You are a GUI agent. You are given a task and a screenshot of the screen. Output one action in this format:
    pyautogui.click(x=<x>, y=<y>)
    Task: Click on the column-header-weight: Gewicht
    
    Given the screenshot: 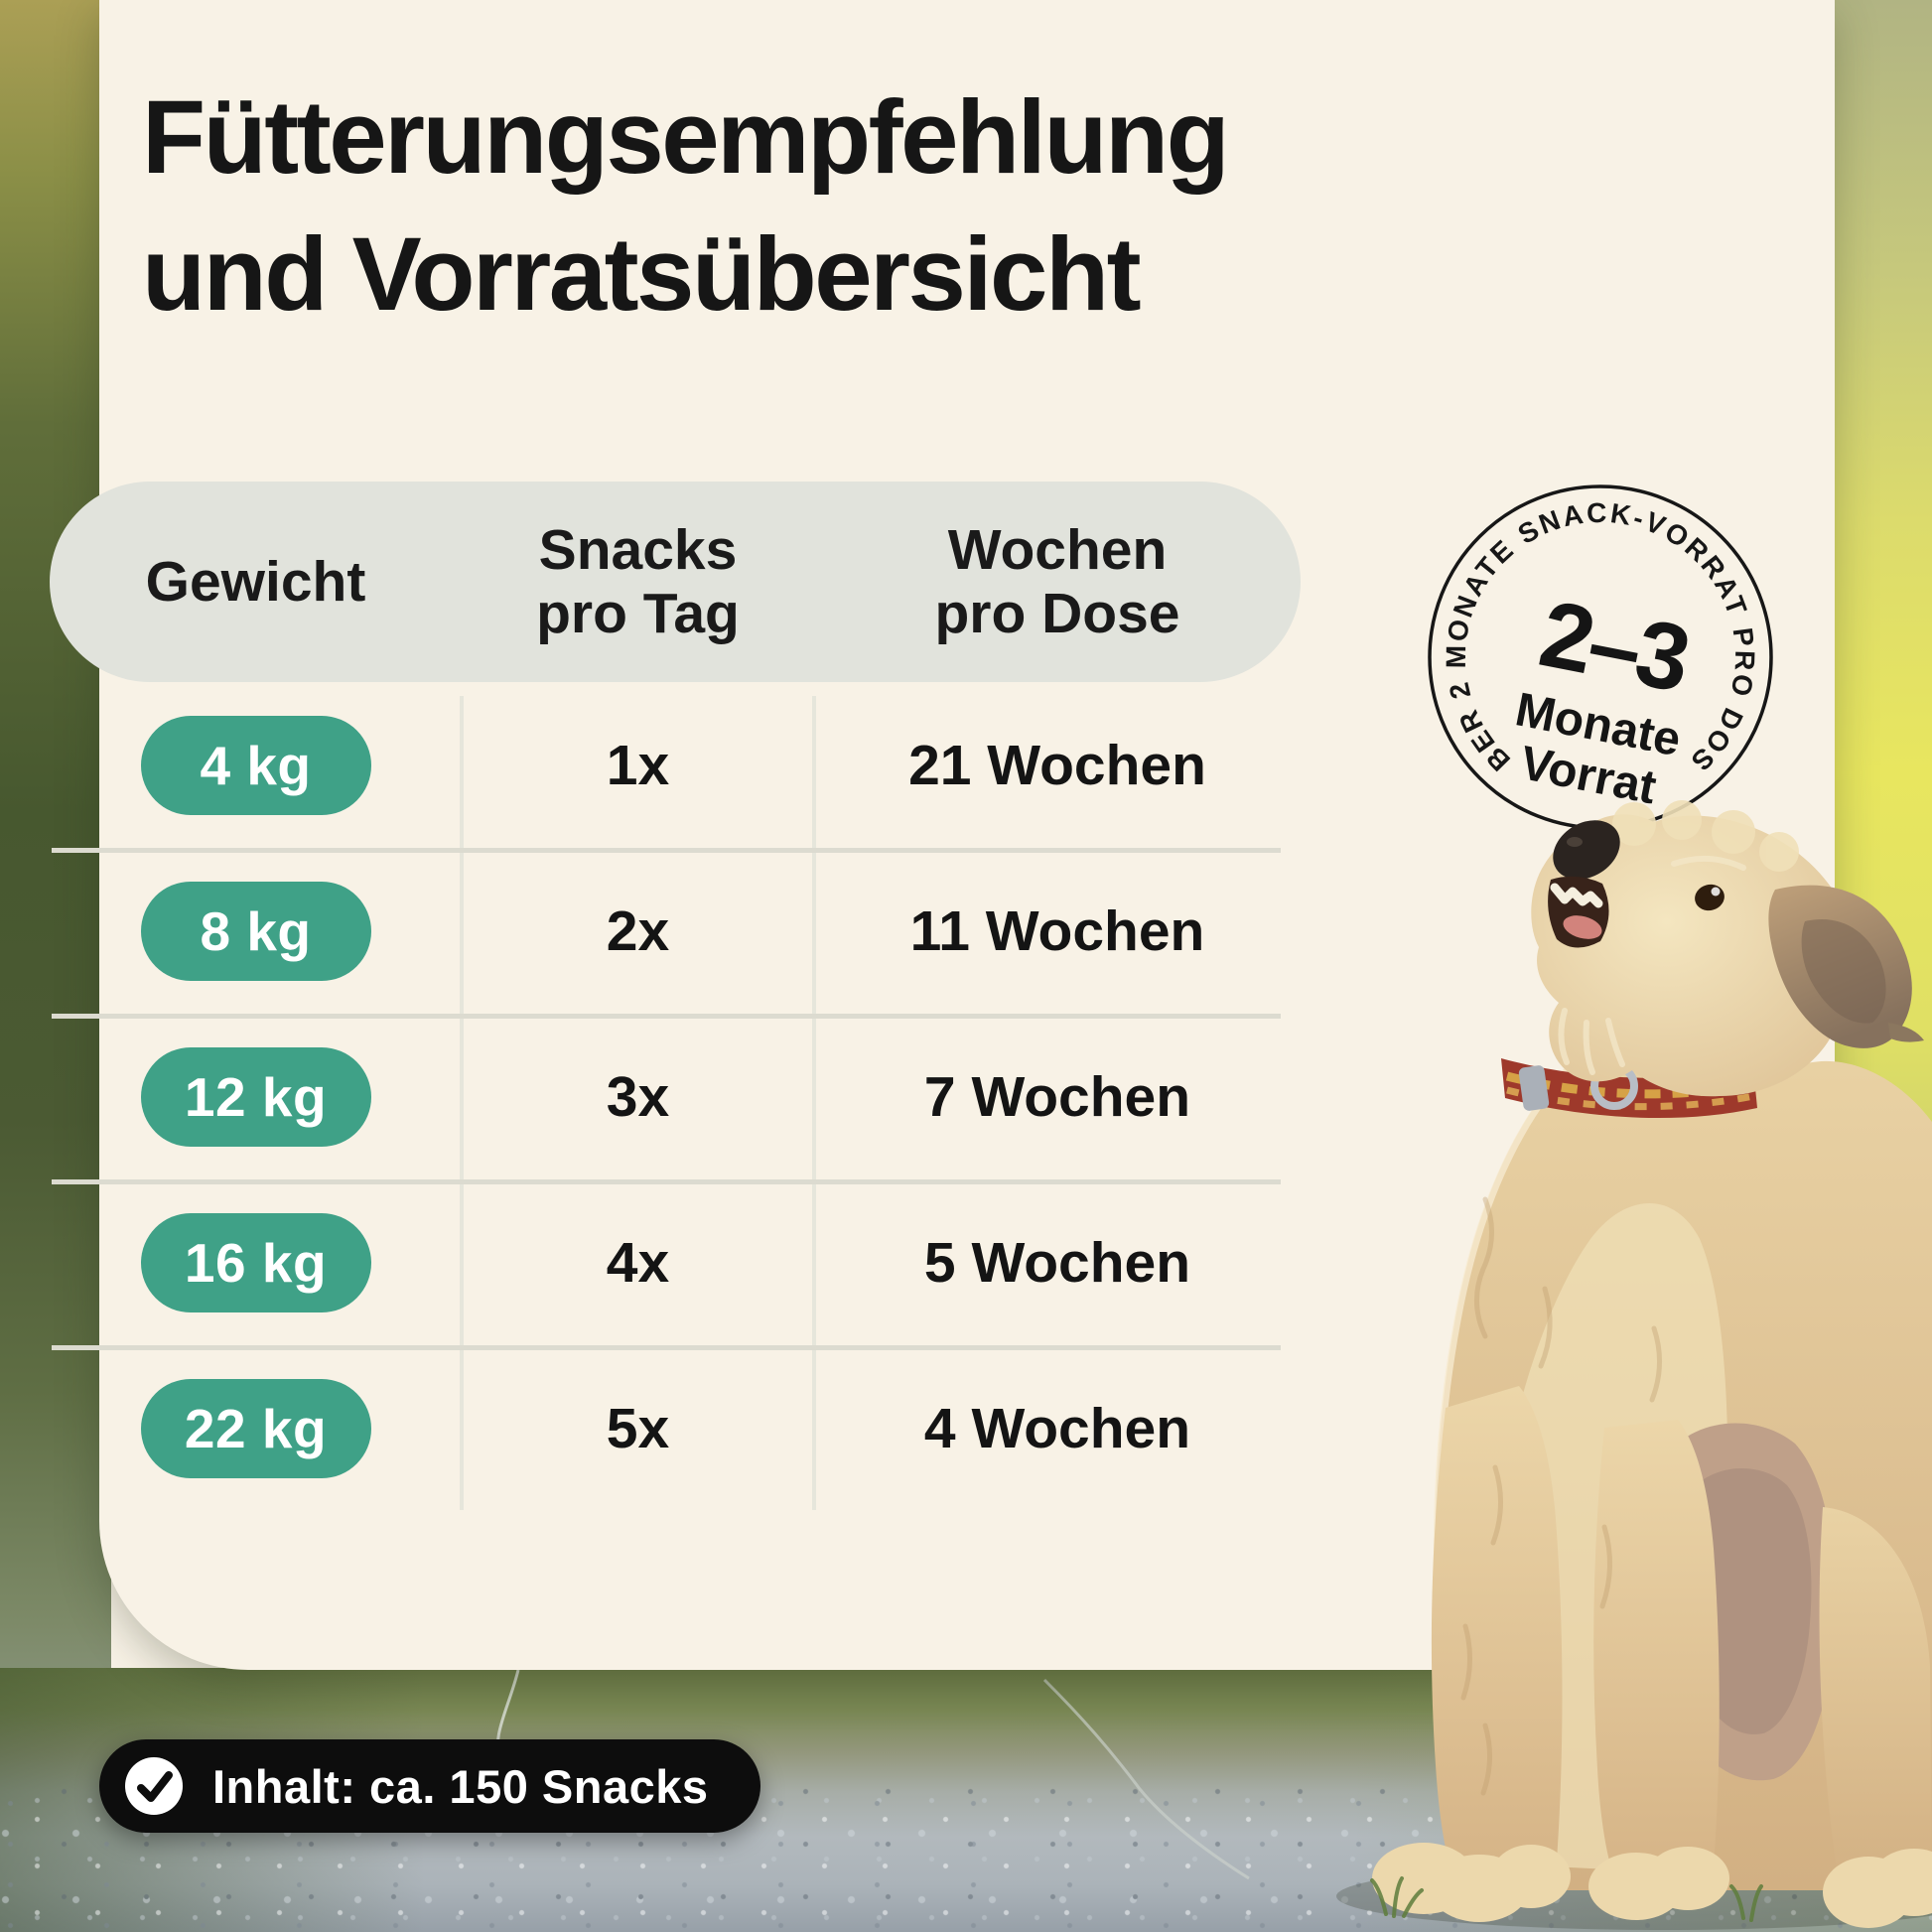 What is the action you would take?
    pyautogui.click(x=255, y=581)
    